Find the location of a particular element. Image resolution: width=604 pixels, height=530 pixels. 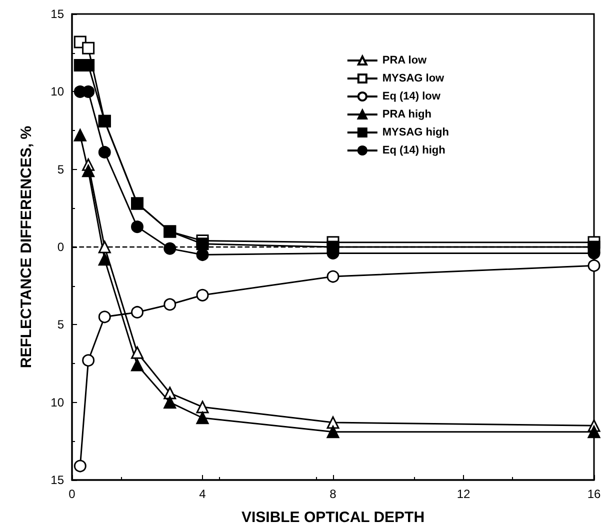

x-tick-label: 0 is located at coordinates (72, 494).